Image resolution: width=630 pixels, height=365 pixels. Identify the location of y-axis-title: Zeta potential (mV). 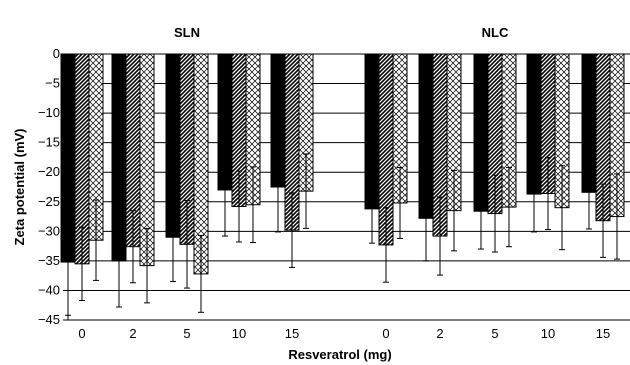
(19, 186).